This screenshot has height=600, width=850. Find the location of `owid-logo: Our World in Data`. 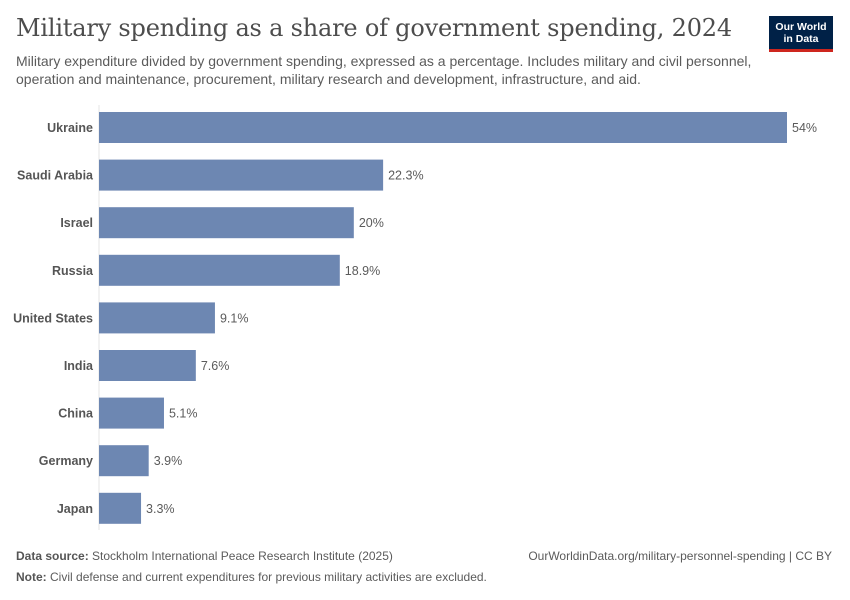

owid-logo: Our World in Data is located at coordinates (801, 34).